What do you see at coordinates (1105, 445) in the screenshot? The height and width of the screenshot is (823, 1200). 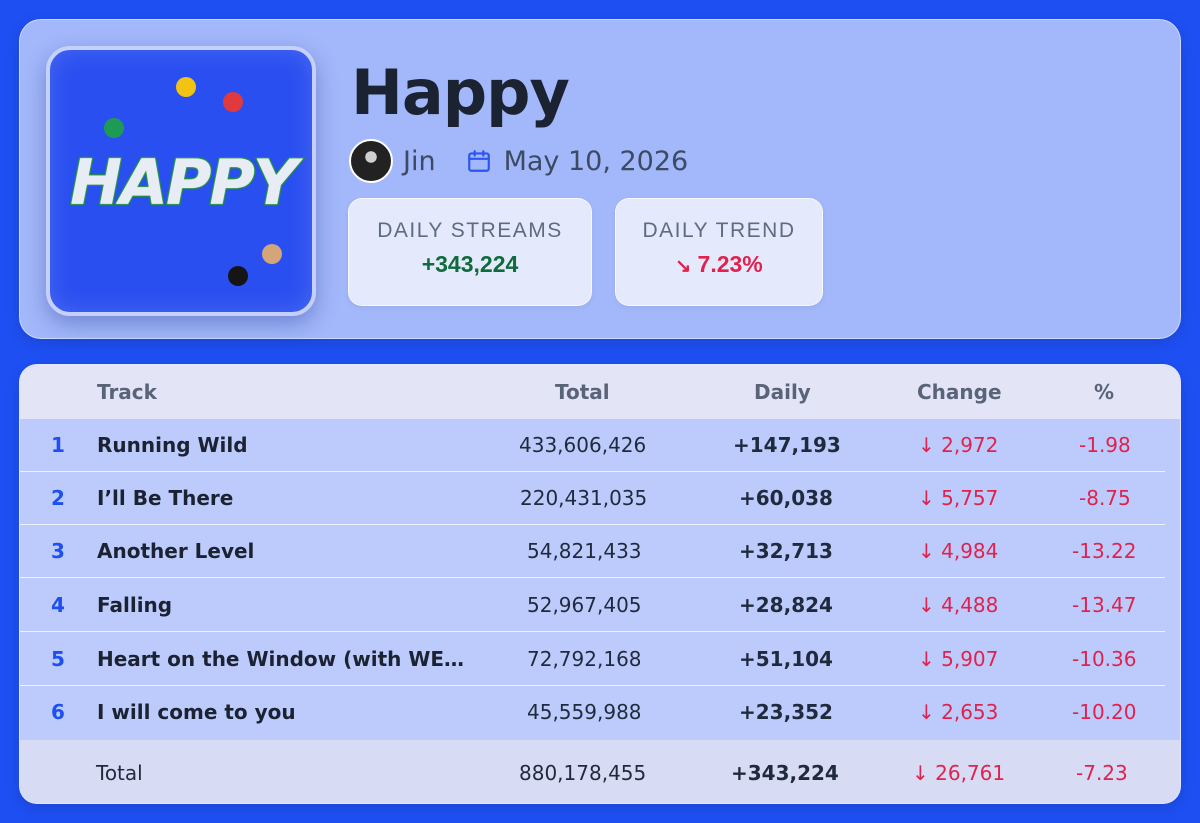 I see `row-percent: -1.98` at bounding box center [1105, 445].